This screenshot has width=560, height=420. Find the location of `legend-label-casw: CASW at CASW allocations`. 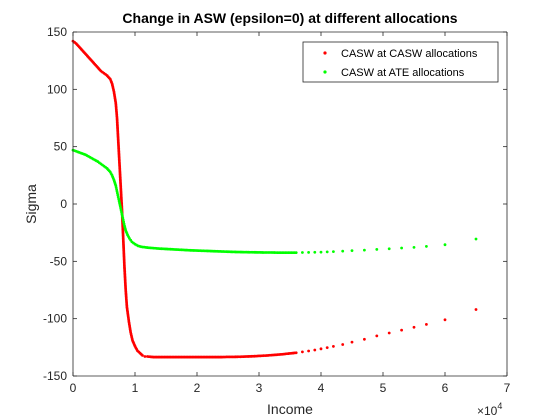

legend-label-casw: CASW at CASW allocations is located at coordinates (409, 54).